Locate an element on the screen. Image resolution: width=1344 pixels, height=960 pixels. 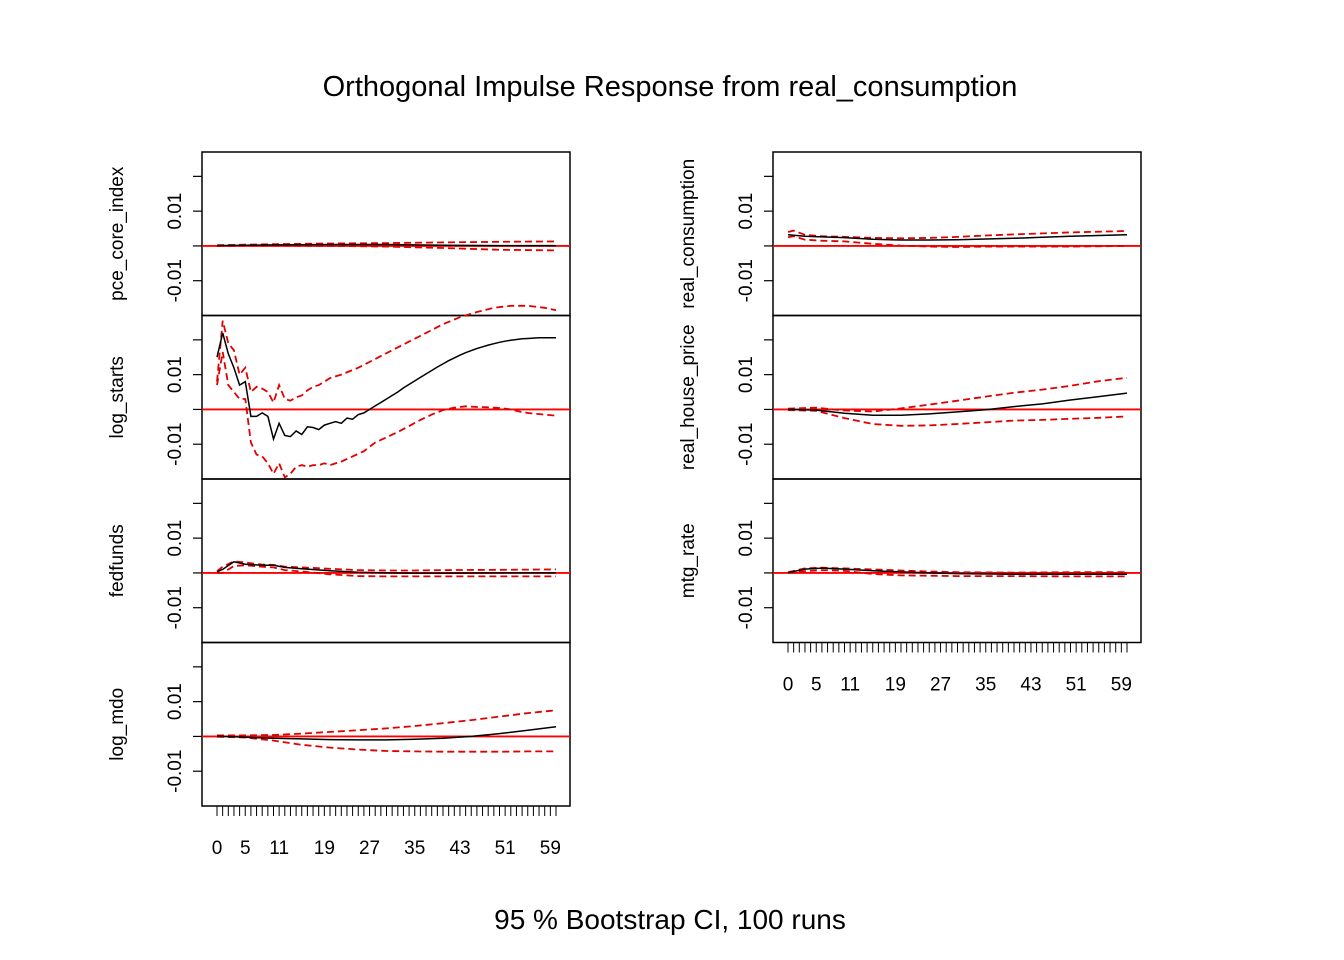
panel-axis-title: log_mdo is located at coordinates (117, 724).